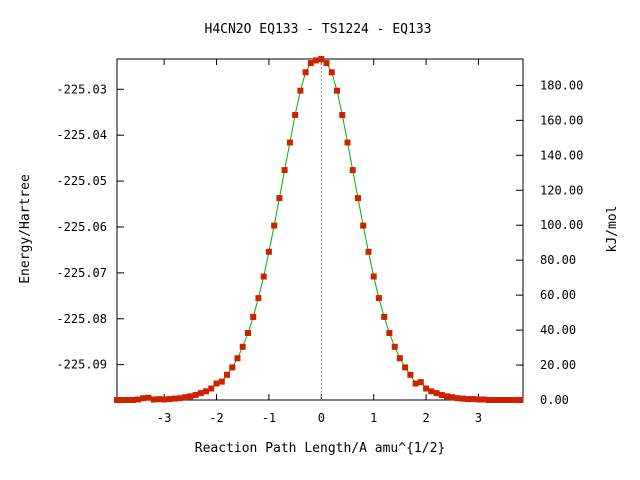  What do you see at coordinates (612, 229) in the screenshot?
I see `y2-axis-label: kJ/mol` at bounding box center [612, 229].